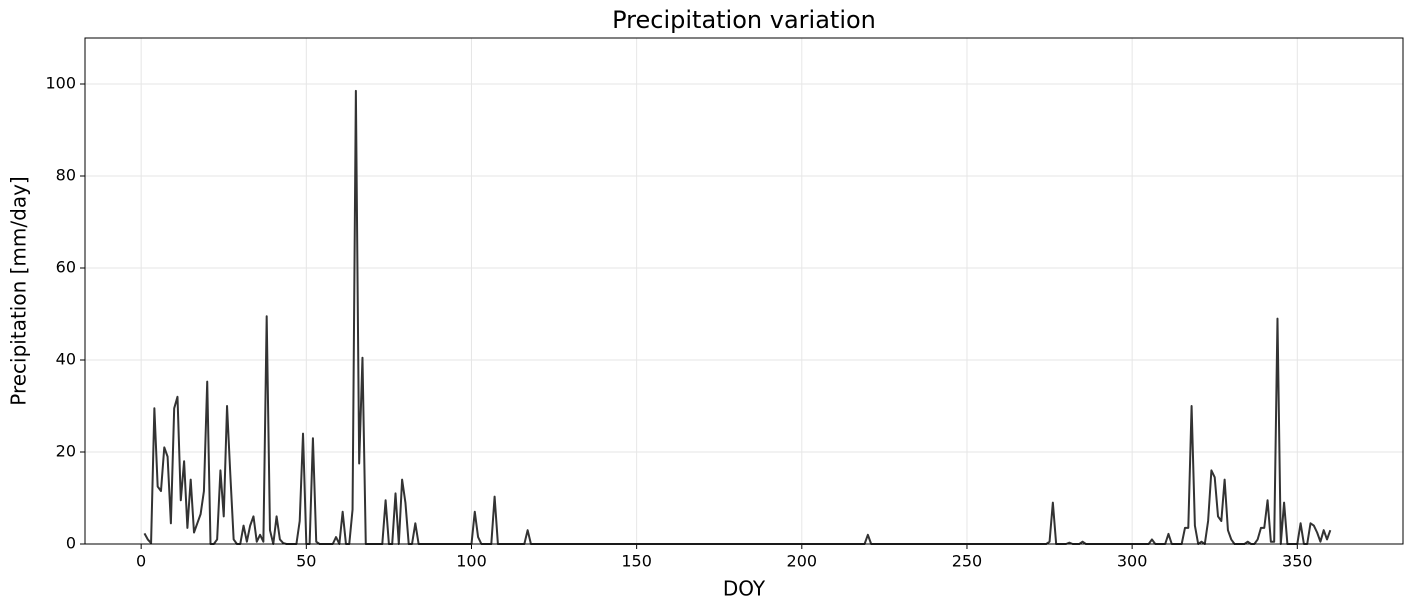 Image resolution: width=1411 pixels, height=615 pixels. Describe the element at coordinates (306, 561) in the screenshot. I see `x-tick-label: 50` at that location.